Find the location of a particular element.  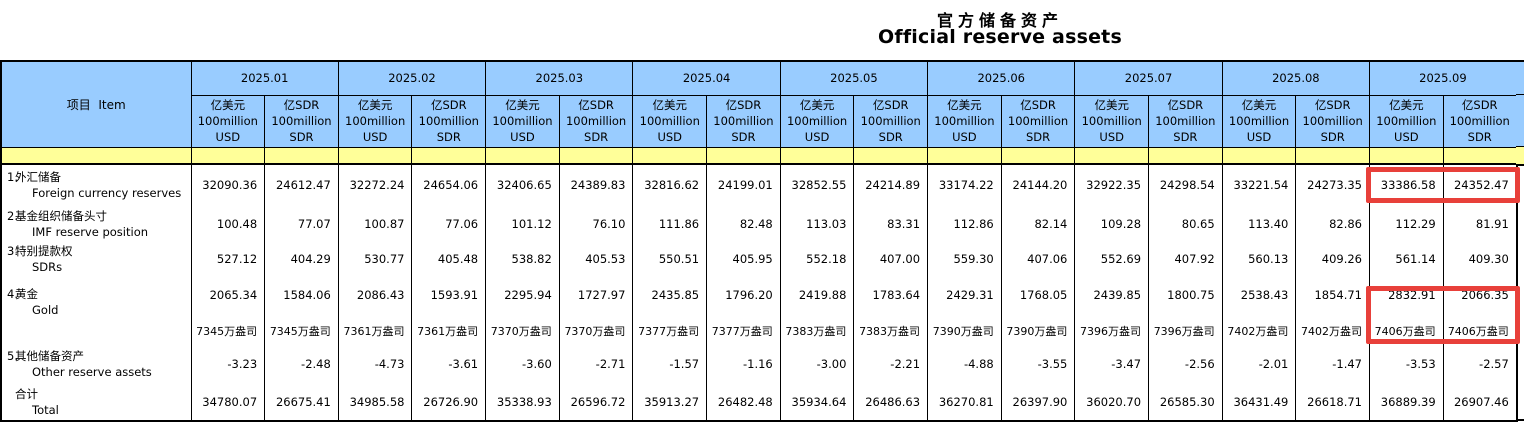

value-cell: 2086.43 7361万盎司 is located at coordinates (375, 310).